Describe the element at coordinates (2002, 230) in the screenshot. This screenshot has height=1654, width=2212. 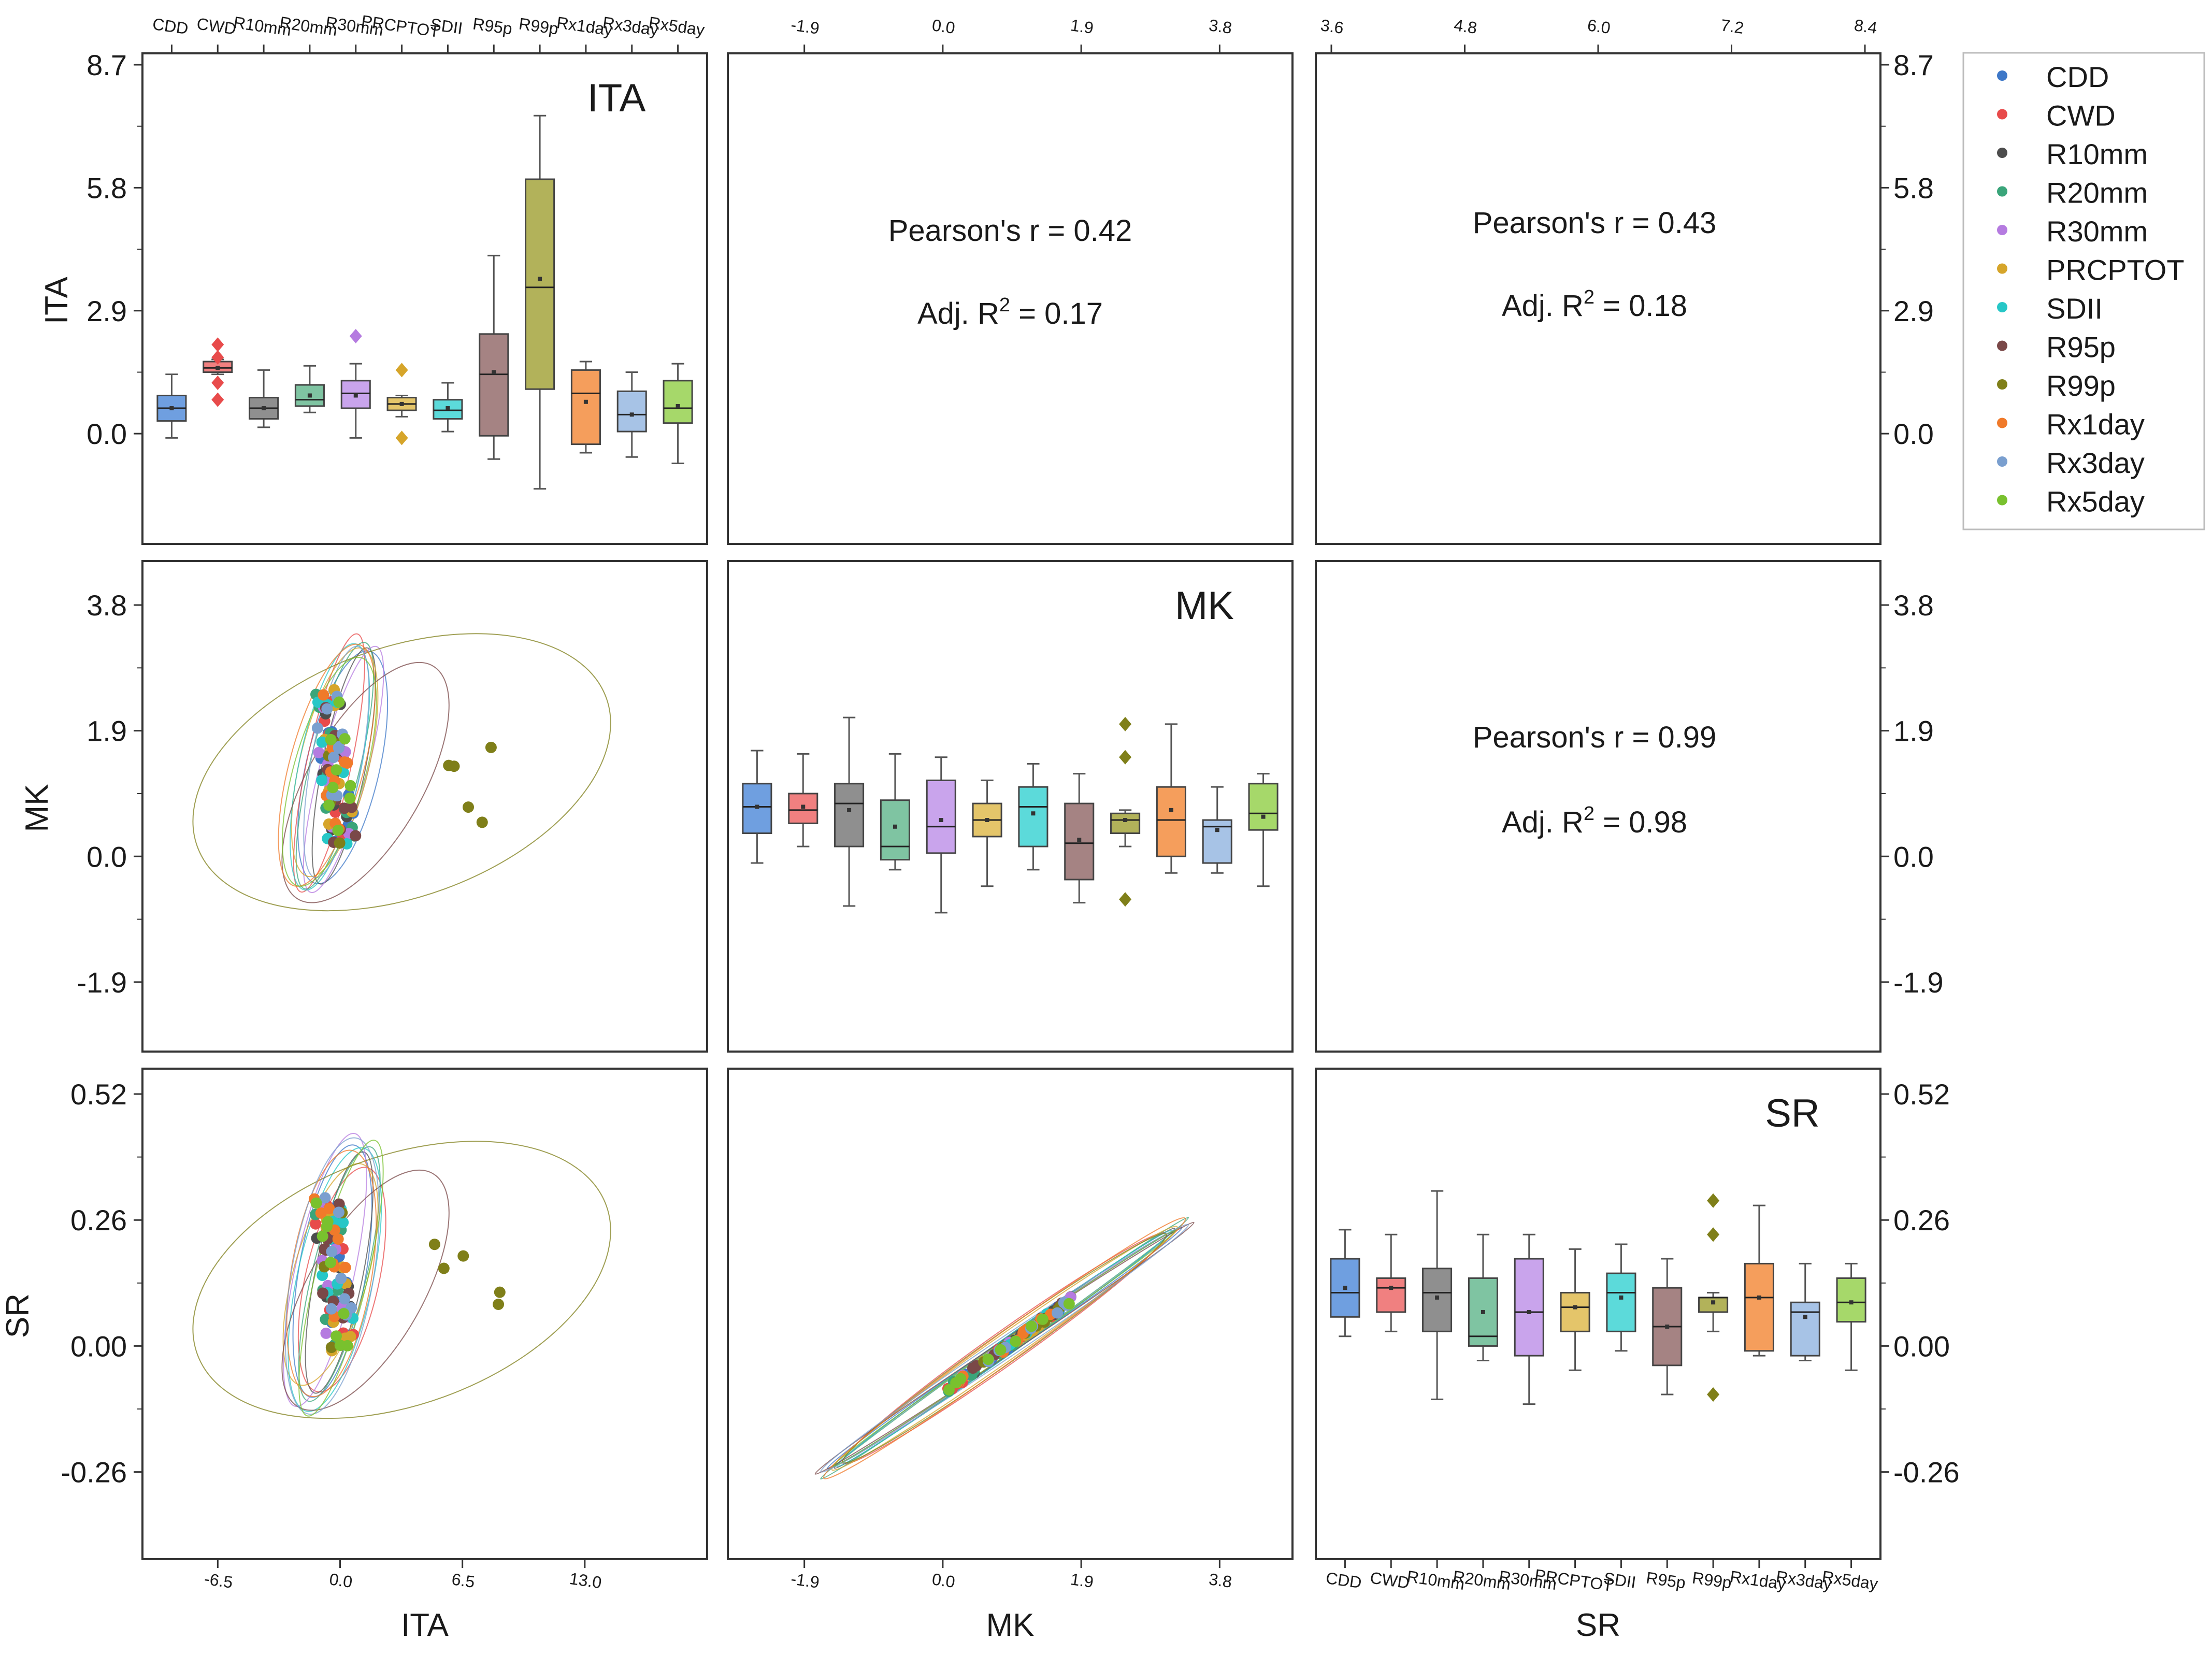
I see `legend-marker-r30mm` at that location.